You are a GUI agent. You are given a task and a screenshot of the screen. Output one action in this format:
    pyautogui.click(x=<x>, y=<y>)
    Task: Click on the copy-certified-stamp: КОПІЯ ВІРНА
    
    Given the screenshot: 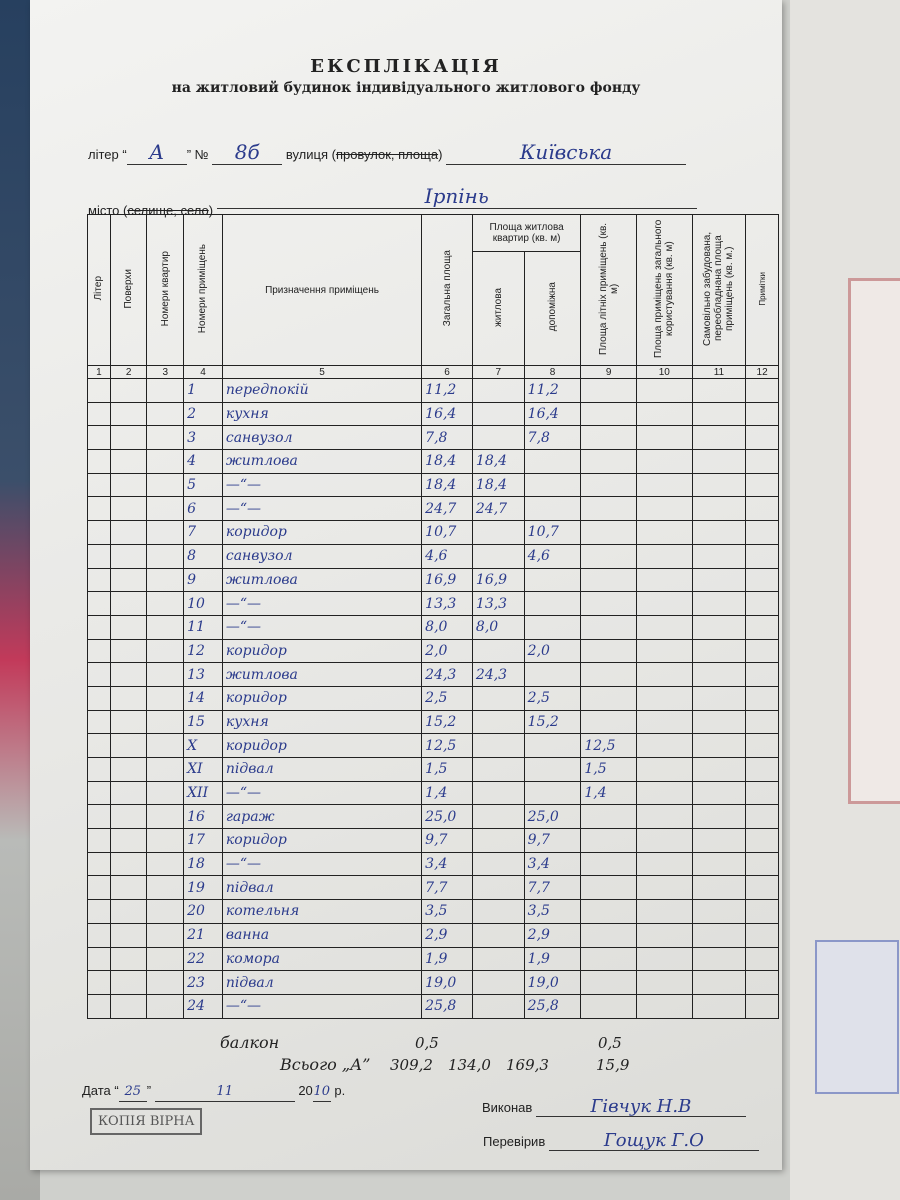 What is the action you would take?
    pyautogui.click(x=146, y=1121)
    